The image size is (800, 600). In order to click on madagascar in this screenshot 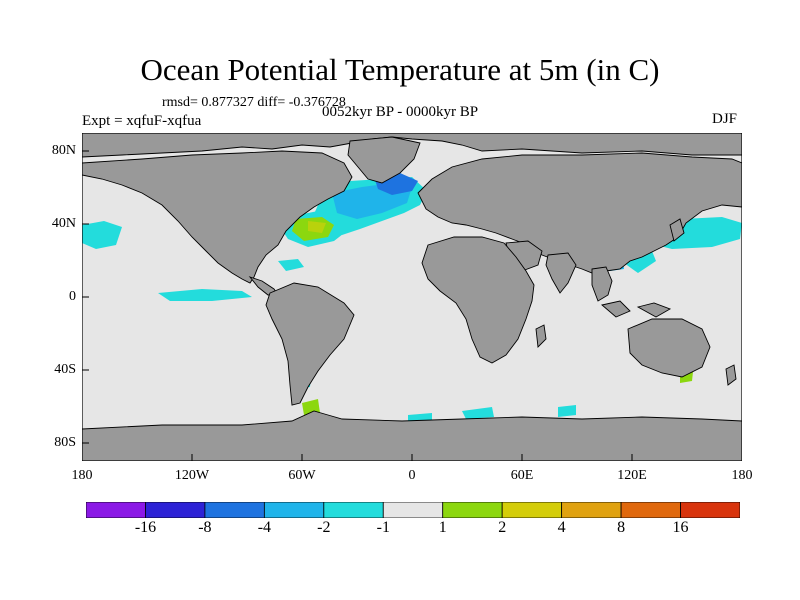, I will do `click(541, 336)`.